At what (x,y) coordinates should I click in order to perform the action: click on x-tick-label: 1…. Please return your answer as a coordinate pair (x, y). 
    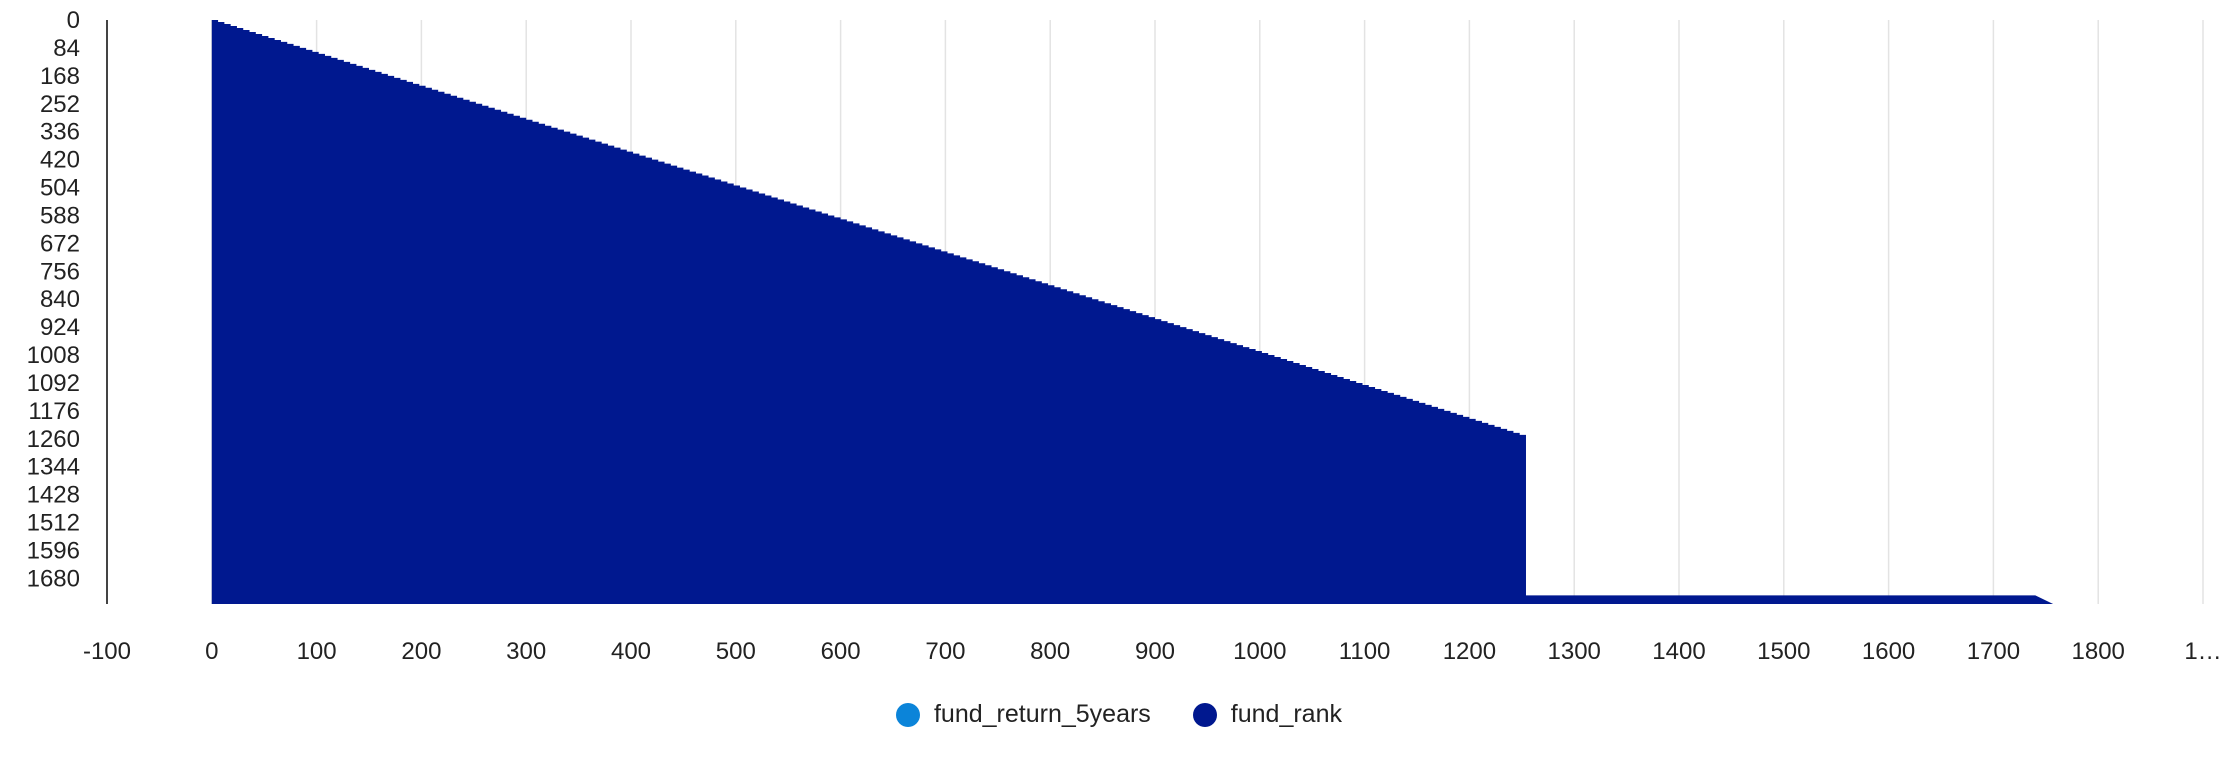
    Looking at the image, I should click on (2202, 651).